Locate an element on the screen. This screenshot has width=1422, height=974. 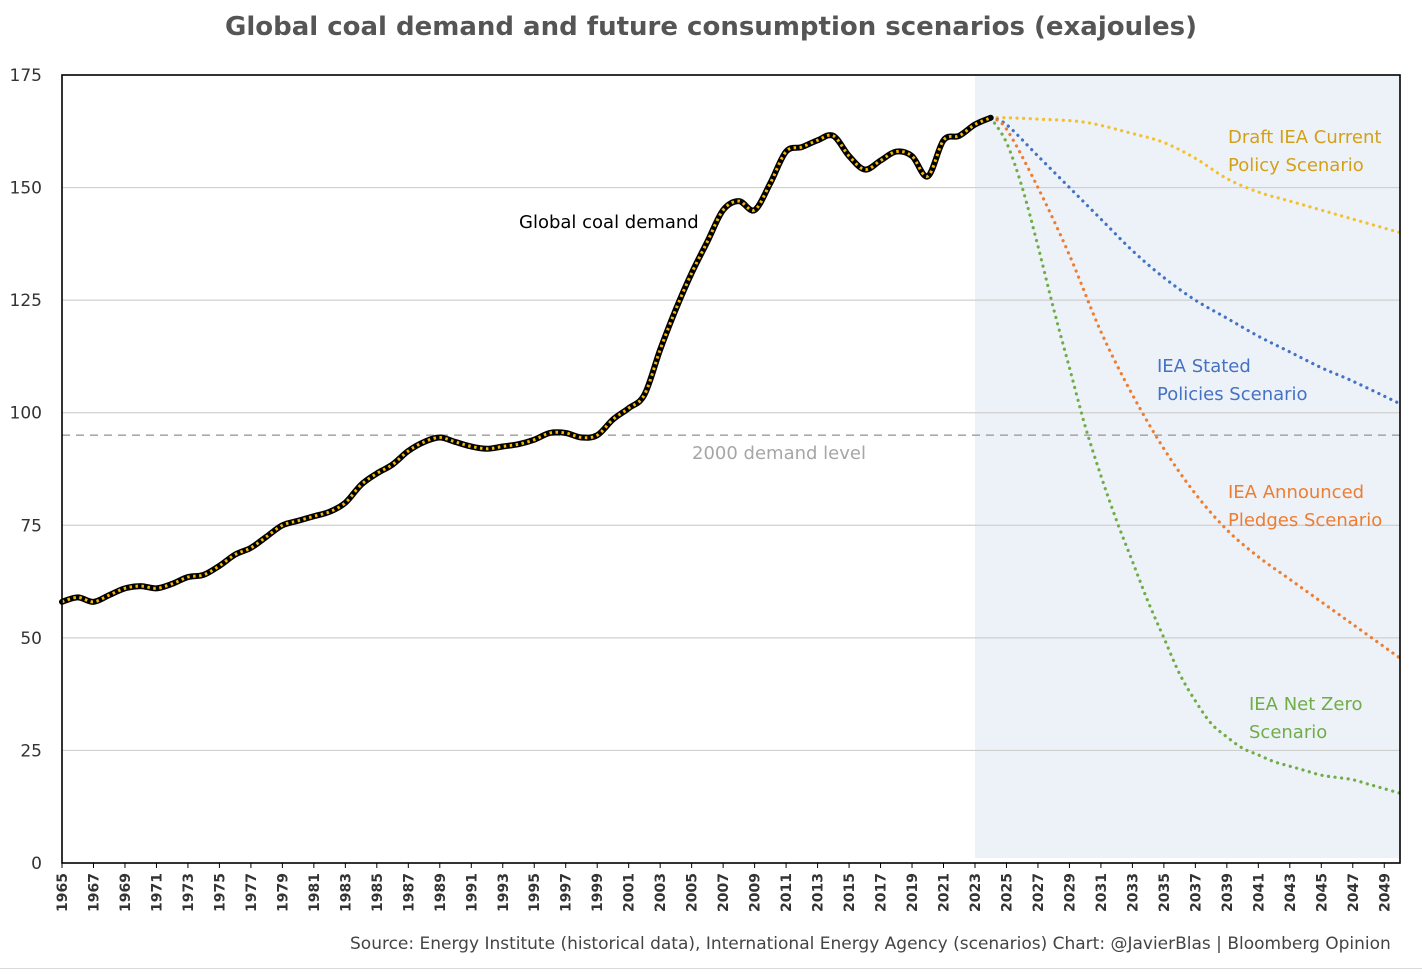
reference-line-label: 2000 demand level is located at coordinates (779, 453).